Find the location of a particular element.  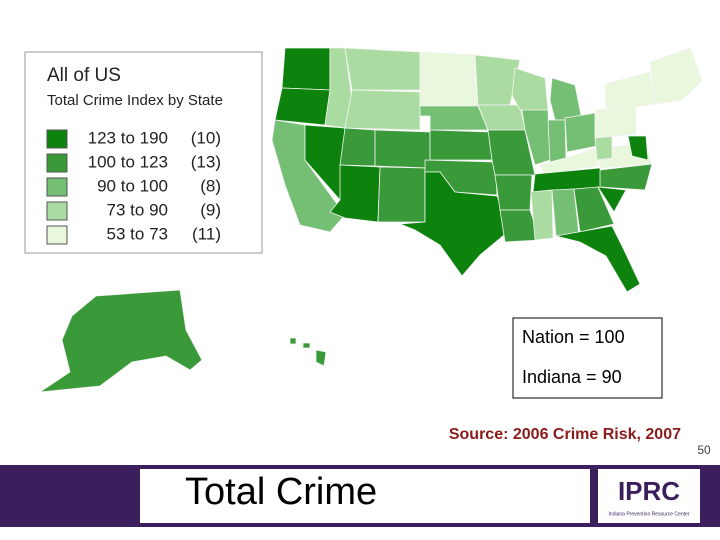

logo-box is located at coordinates (649, 496).